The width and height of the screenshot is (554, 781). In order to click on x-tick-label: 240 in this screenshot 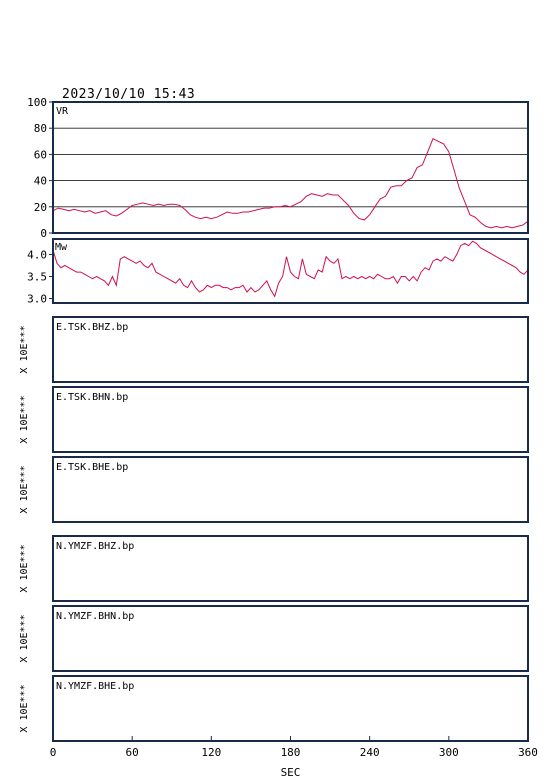, I will do `click(370, 752)`.